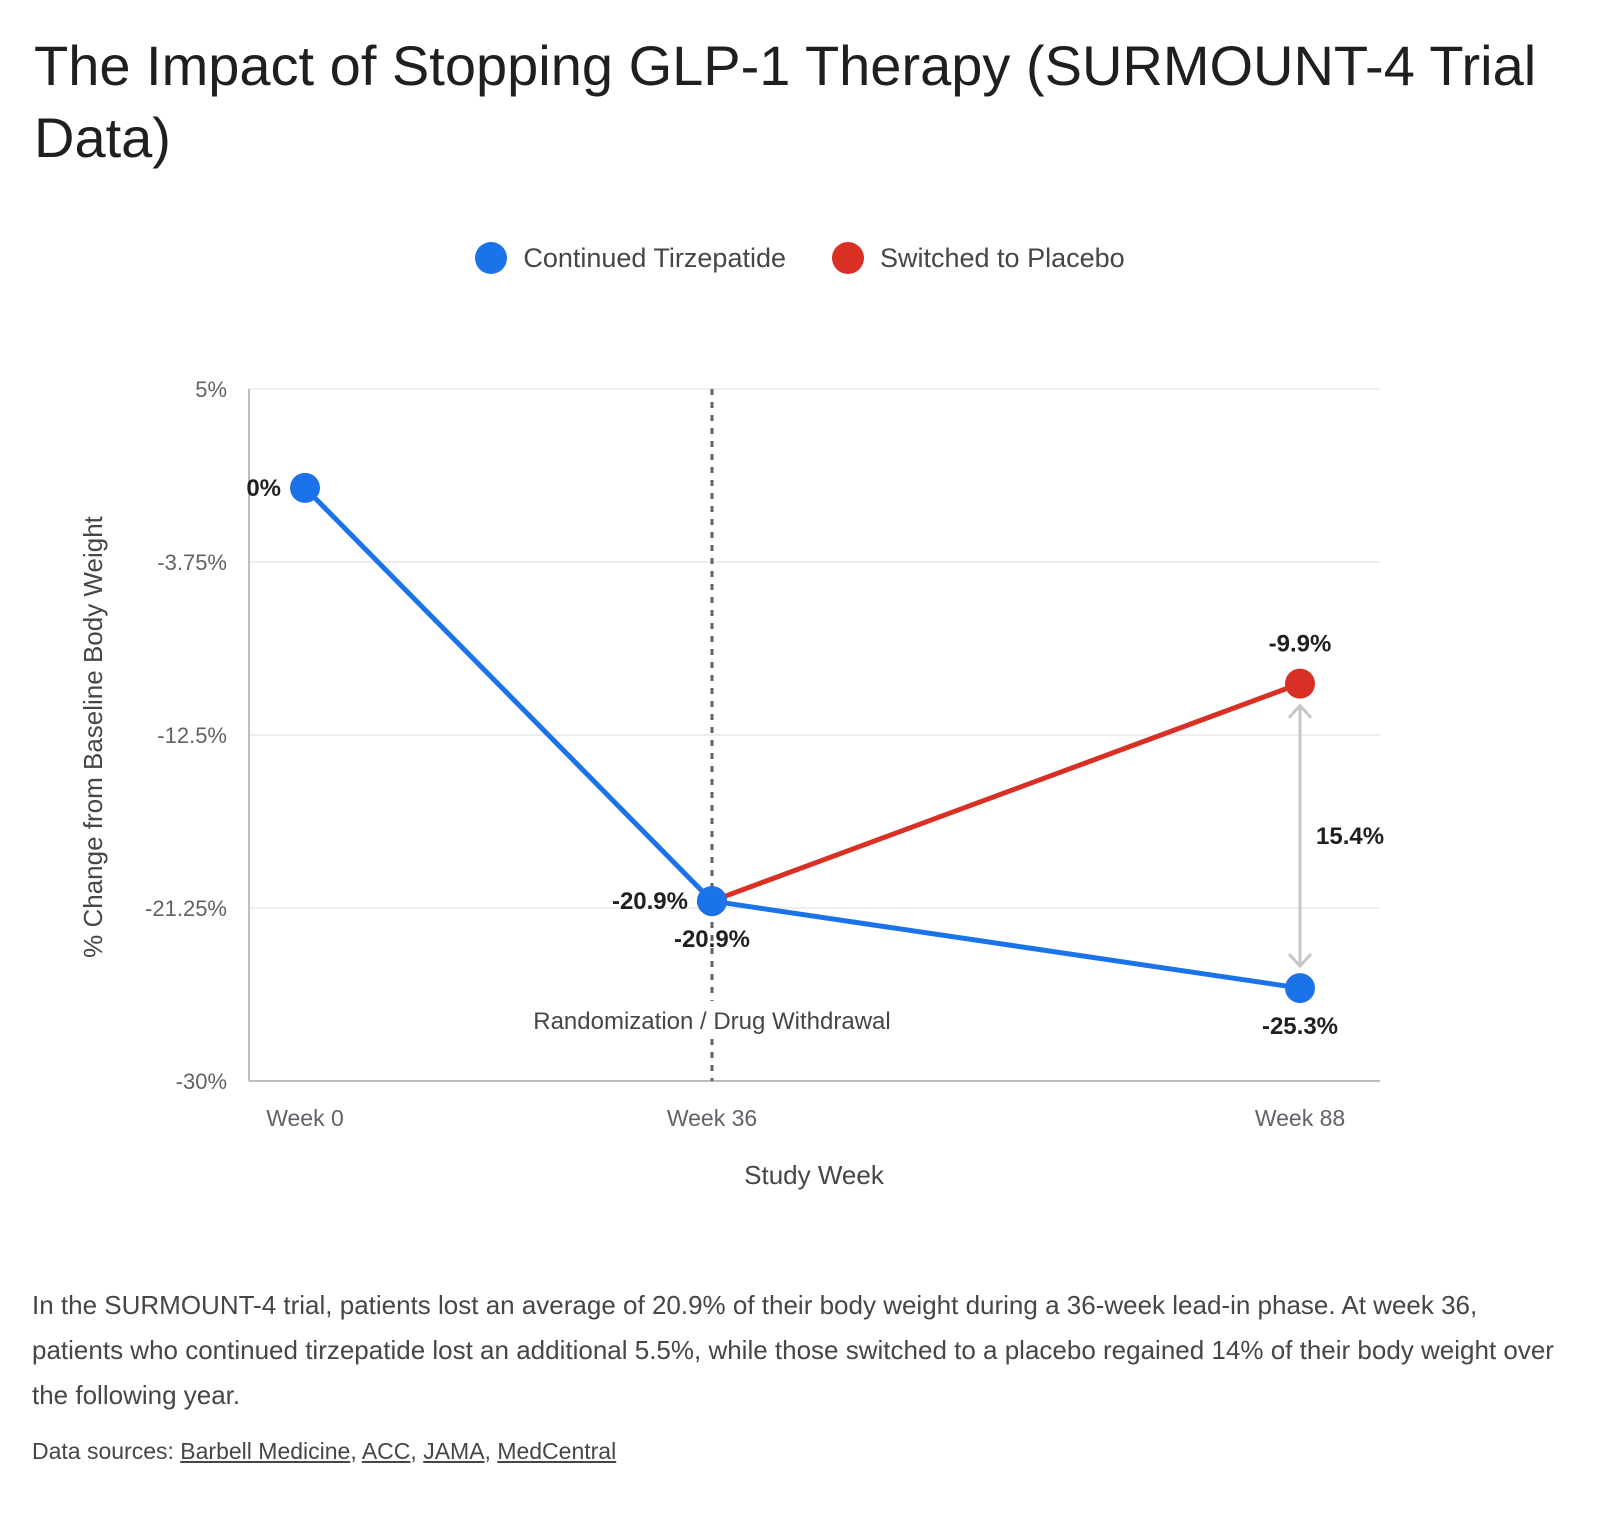  Describe the element at coordinates (93, 736) in the screenshot. I see `y-axis-title: % Change from Baseline Body Weight` at that location.